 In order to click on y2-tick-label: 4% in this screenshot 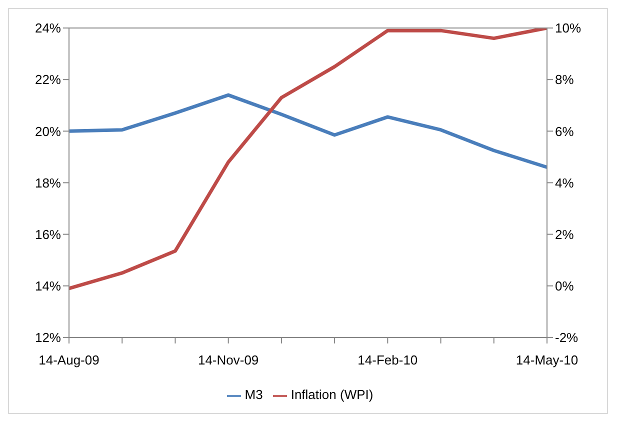, I will do `click(564, 182)`.